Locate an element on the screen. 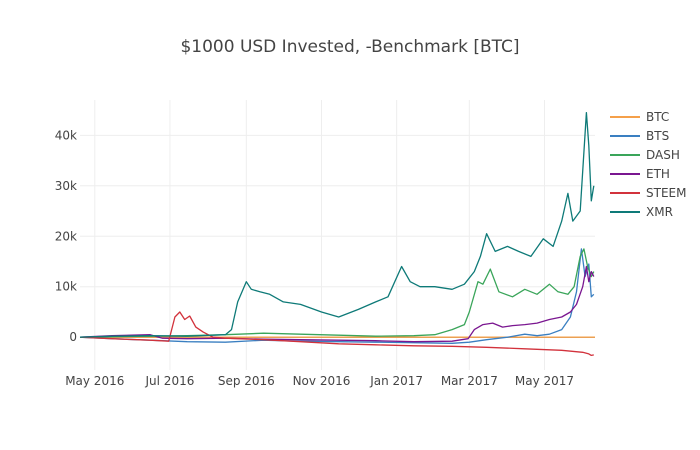 The height and width of the screenshot is (450, 700). chart-title: $1000 USD Invested, -Benchmark [BTC] is located at coordinates (349, 47).